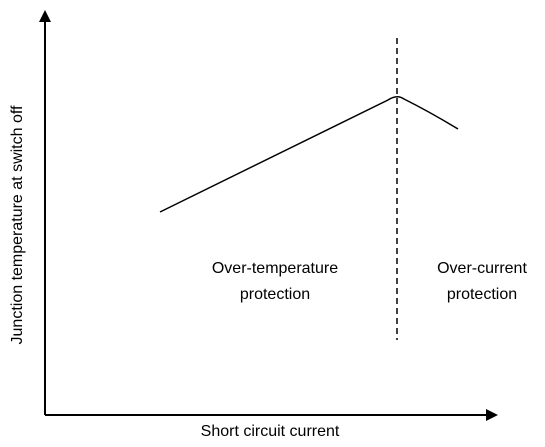 This screenshot has width=545, height=447. Describe the element at coordinates (275, 268) in the screenshot. I see `region-label: Over-temperature` at that location.